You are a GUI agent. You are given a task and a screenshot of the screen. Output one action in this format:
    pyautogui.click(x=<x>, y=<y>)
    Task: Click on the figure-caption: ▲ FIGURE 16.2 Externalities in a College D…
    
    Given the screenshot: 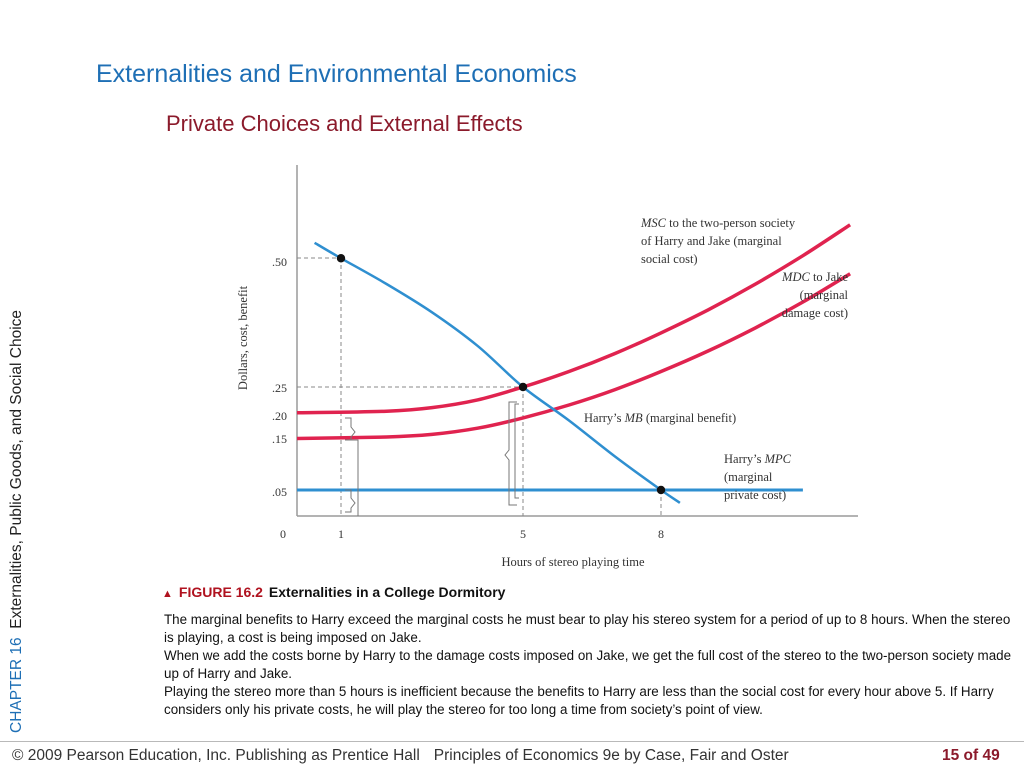 What is the action you would take?
    pyautogui.click(x=333, y=592)
    